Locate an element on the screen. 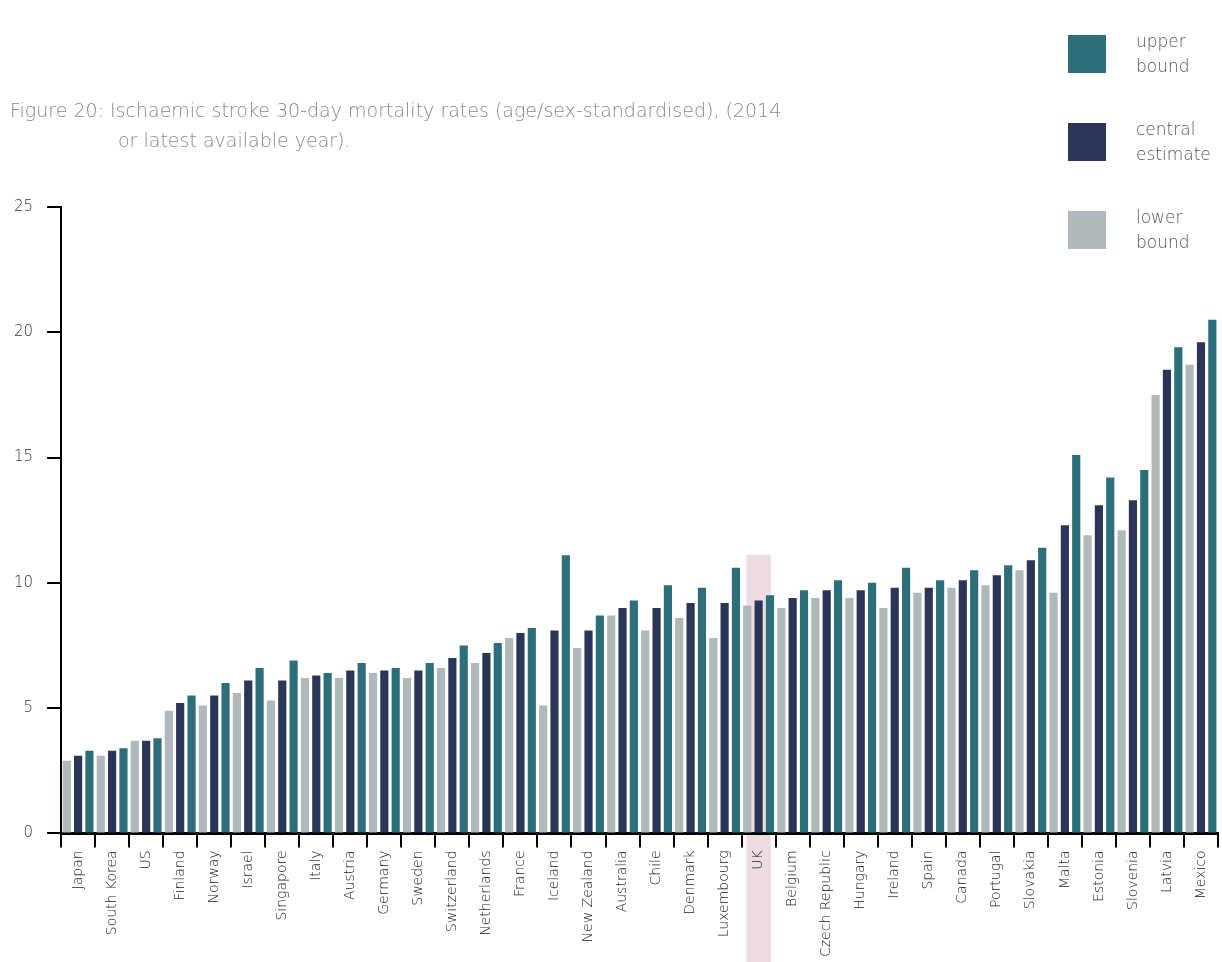  x-tick-label: Norway is located at coordinates (212, 877).